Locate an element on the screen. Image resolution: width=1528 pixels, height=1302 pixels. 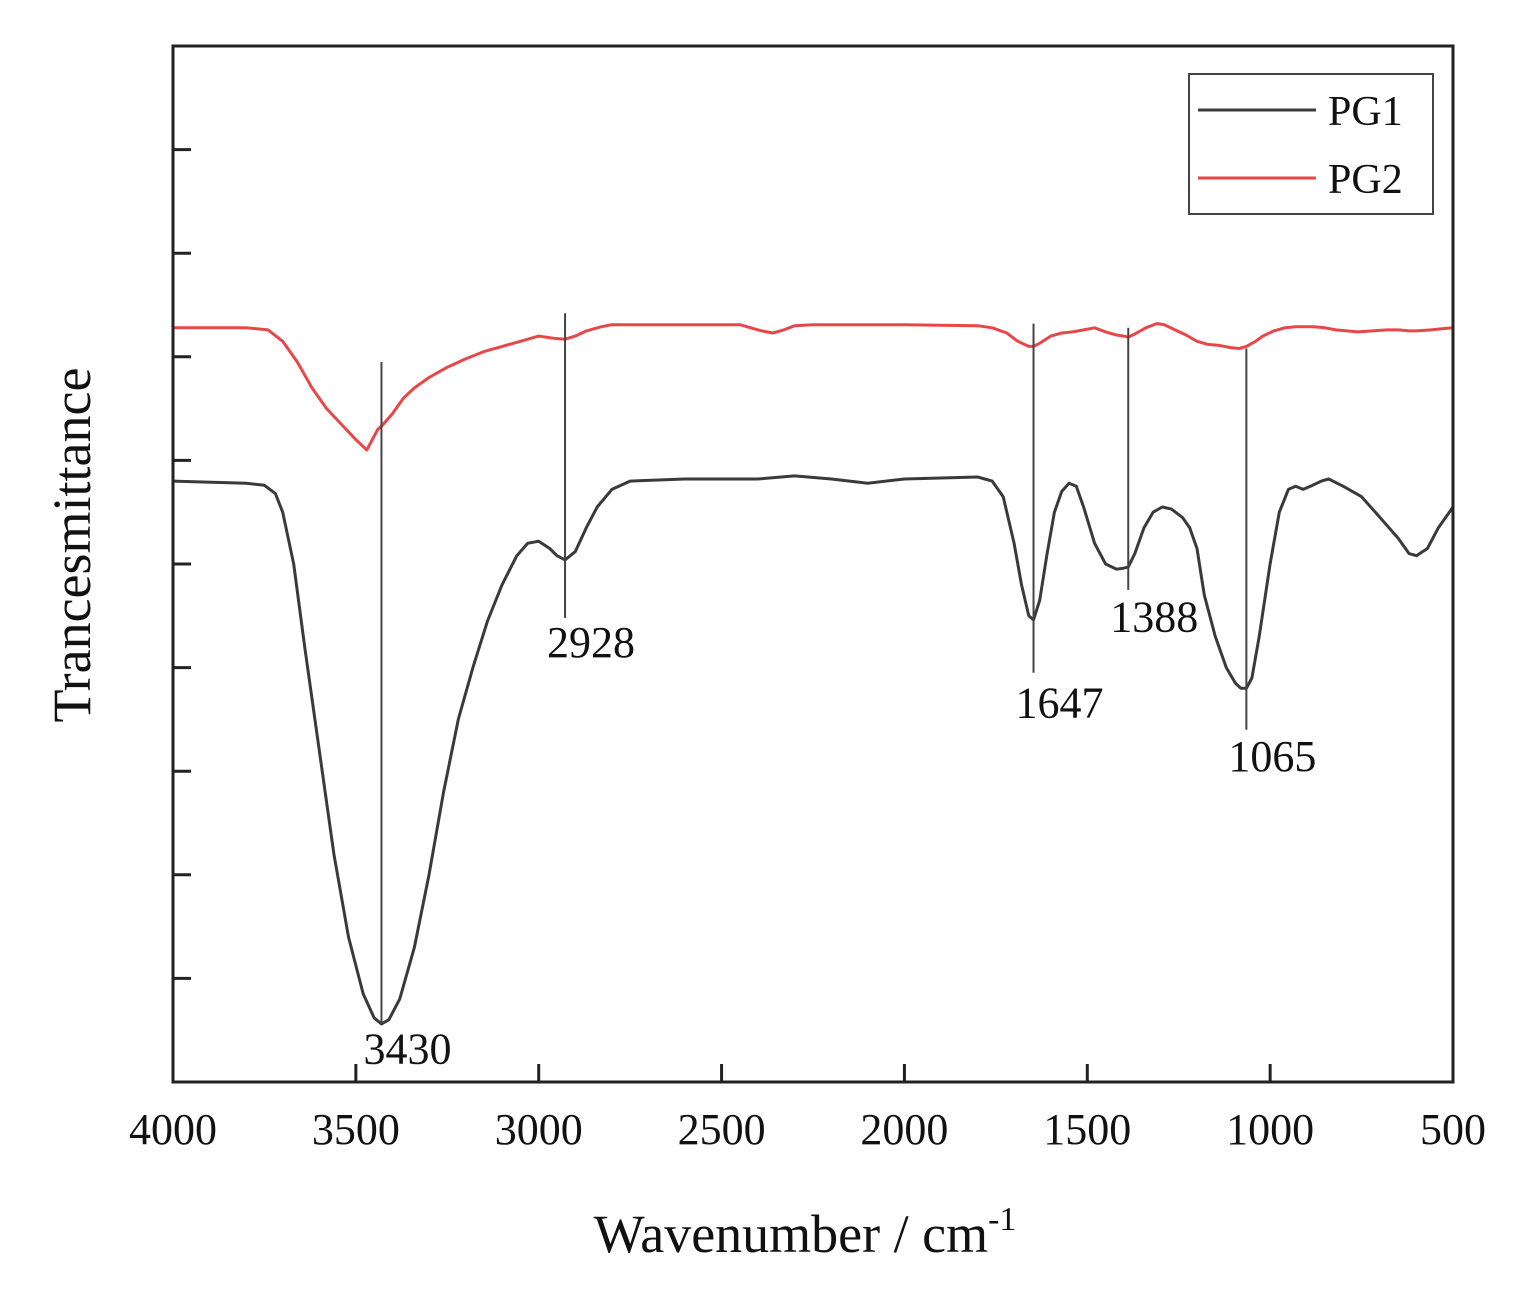
x-tick-label-3500: 3500 is located at coordinates (356, 1129).